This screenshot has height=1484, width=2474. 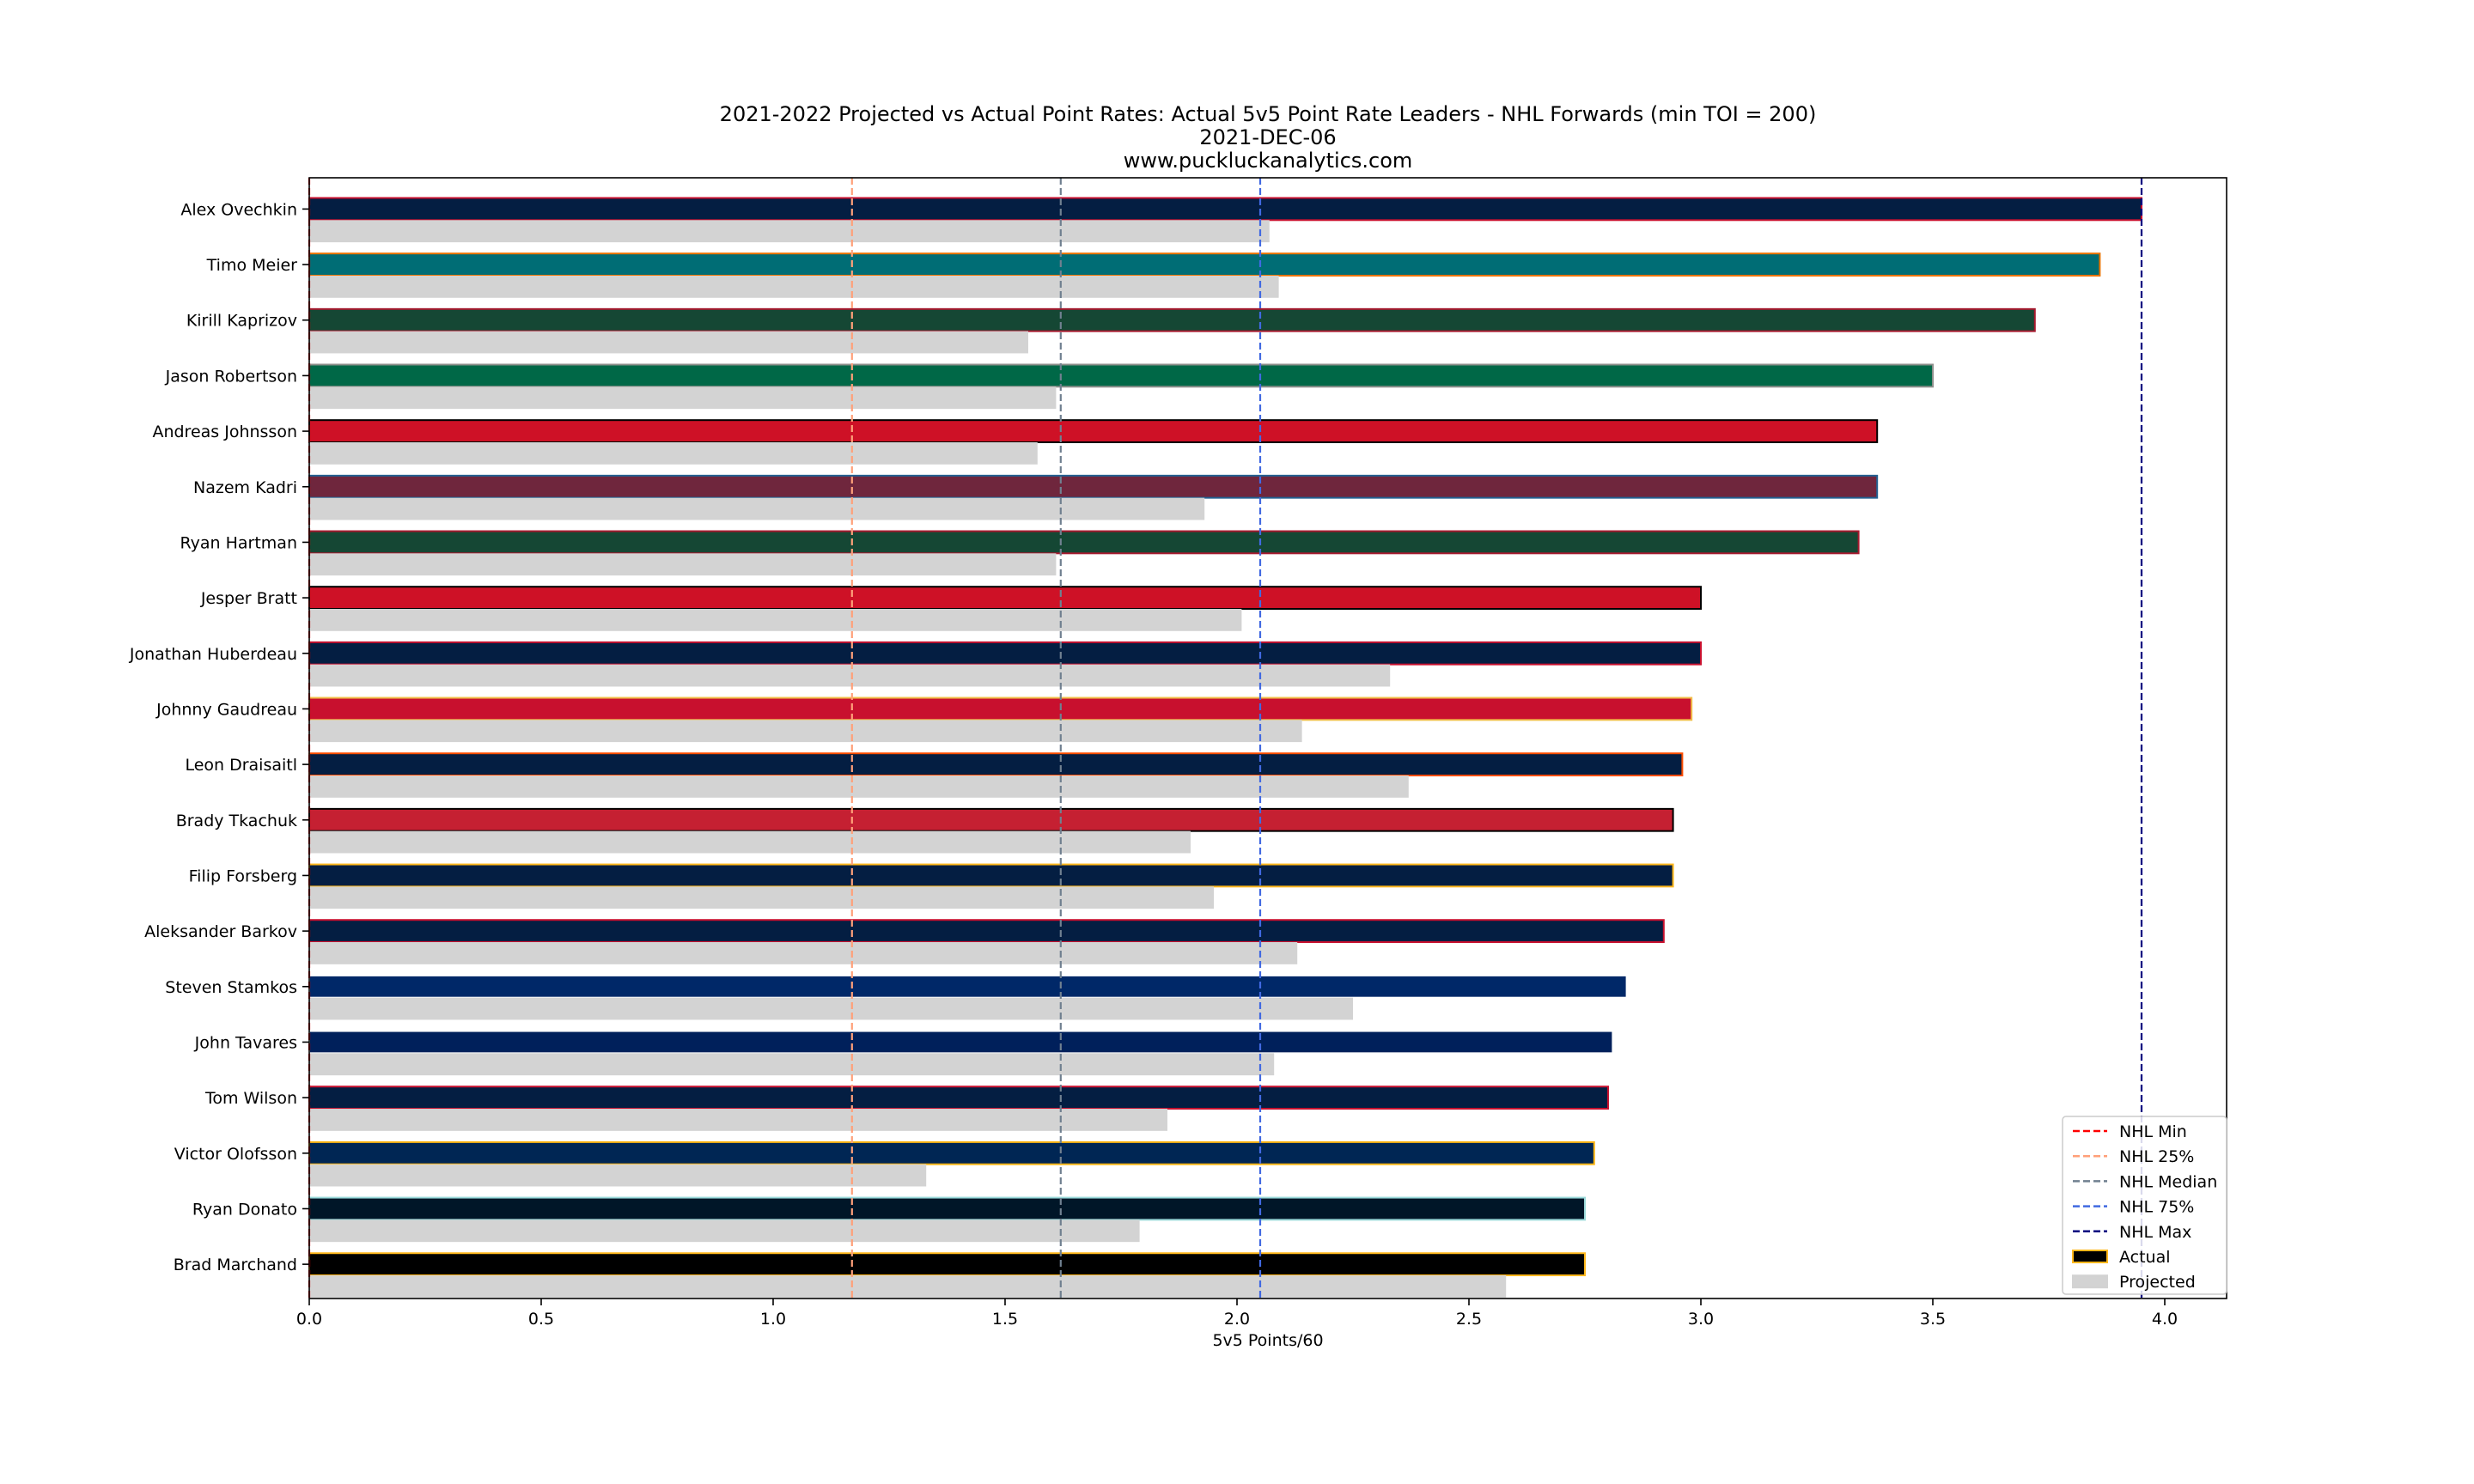 What do you see at coordinates (2156, 1156) in the screenshot?
I see `legend-label: NHL 25%` at bounding box center [2156, 1156].